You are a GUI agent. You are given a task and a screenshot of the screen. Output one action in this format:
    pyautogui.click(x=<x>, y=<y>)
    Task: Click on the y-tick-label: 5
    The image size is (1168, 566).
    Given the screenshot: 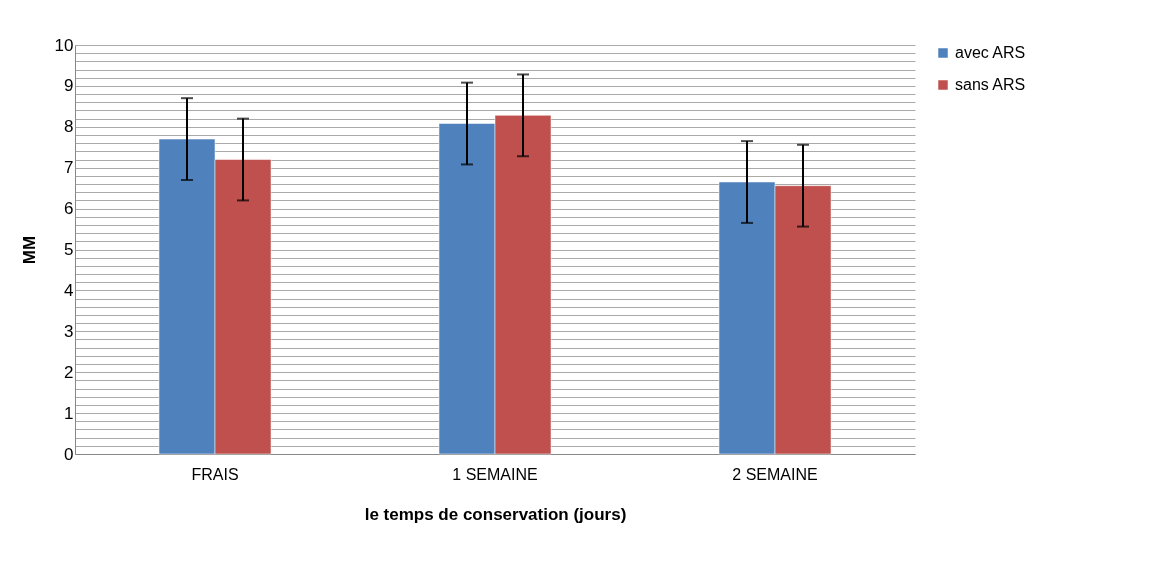 What is the action you would take?
    pyautogui.click(x=69, y=249)
    